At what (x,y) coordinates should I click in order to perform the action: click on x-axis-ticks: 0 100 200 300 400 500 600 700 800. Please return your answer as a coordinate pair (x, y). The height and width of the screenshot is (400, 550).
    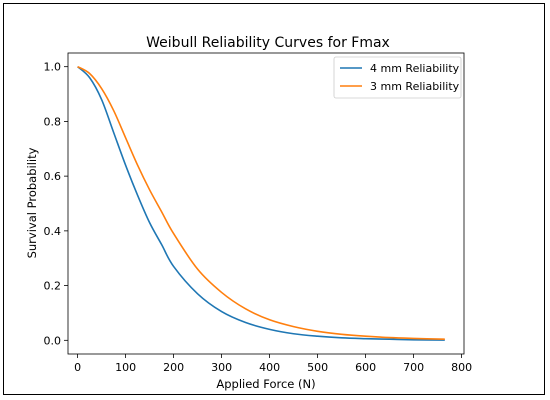
    Looking at the image, I should click on (273, 364).